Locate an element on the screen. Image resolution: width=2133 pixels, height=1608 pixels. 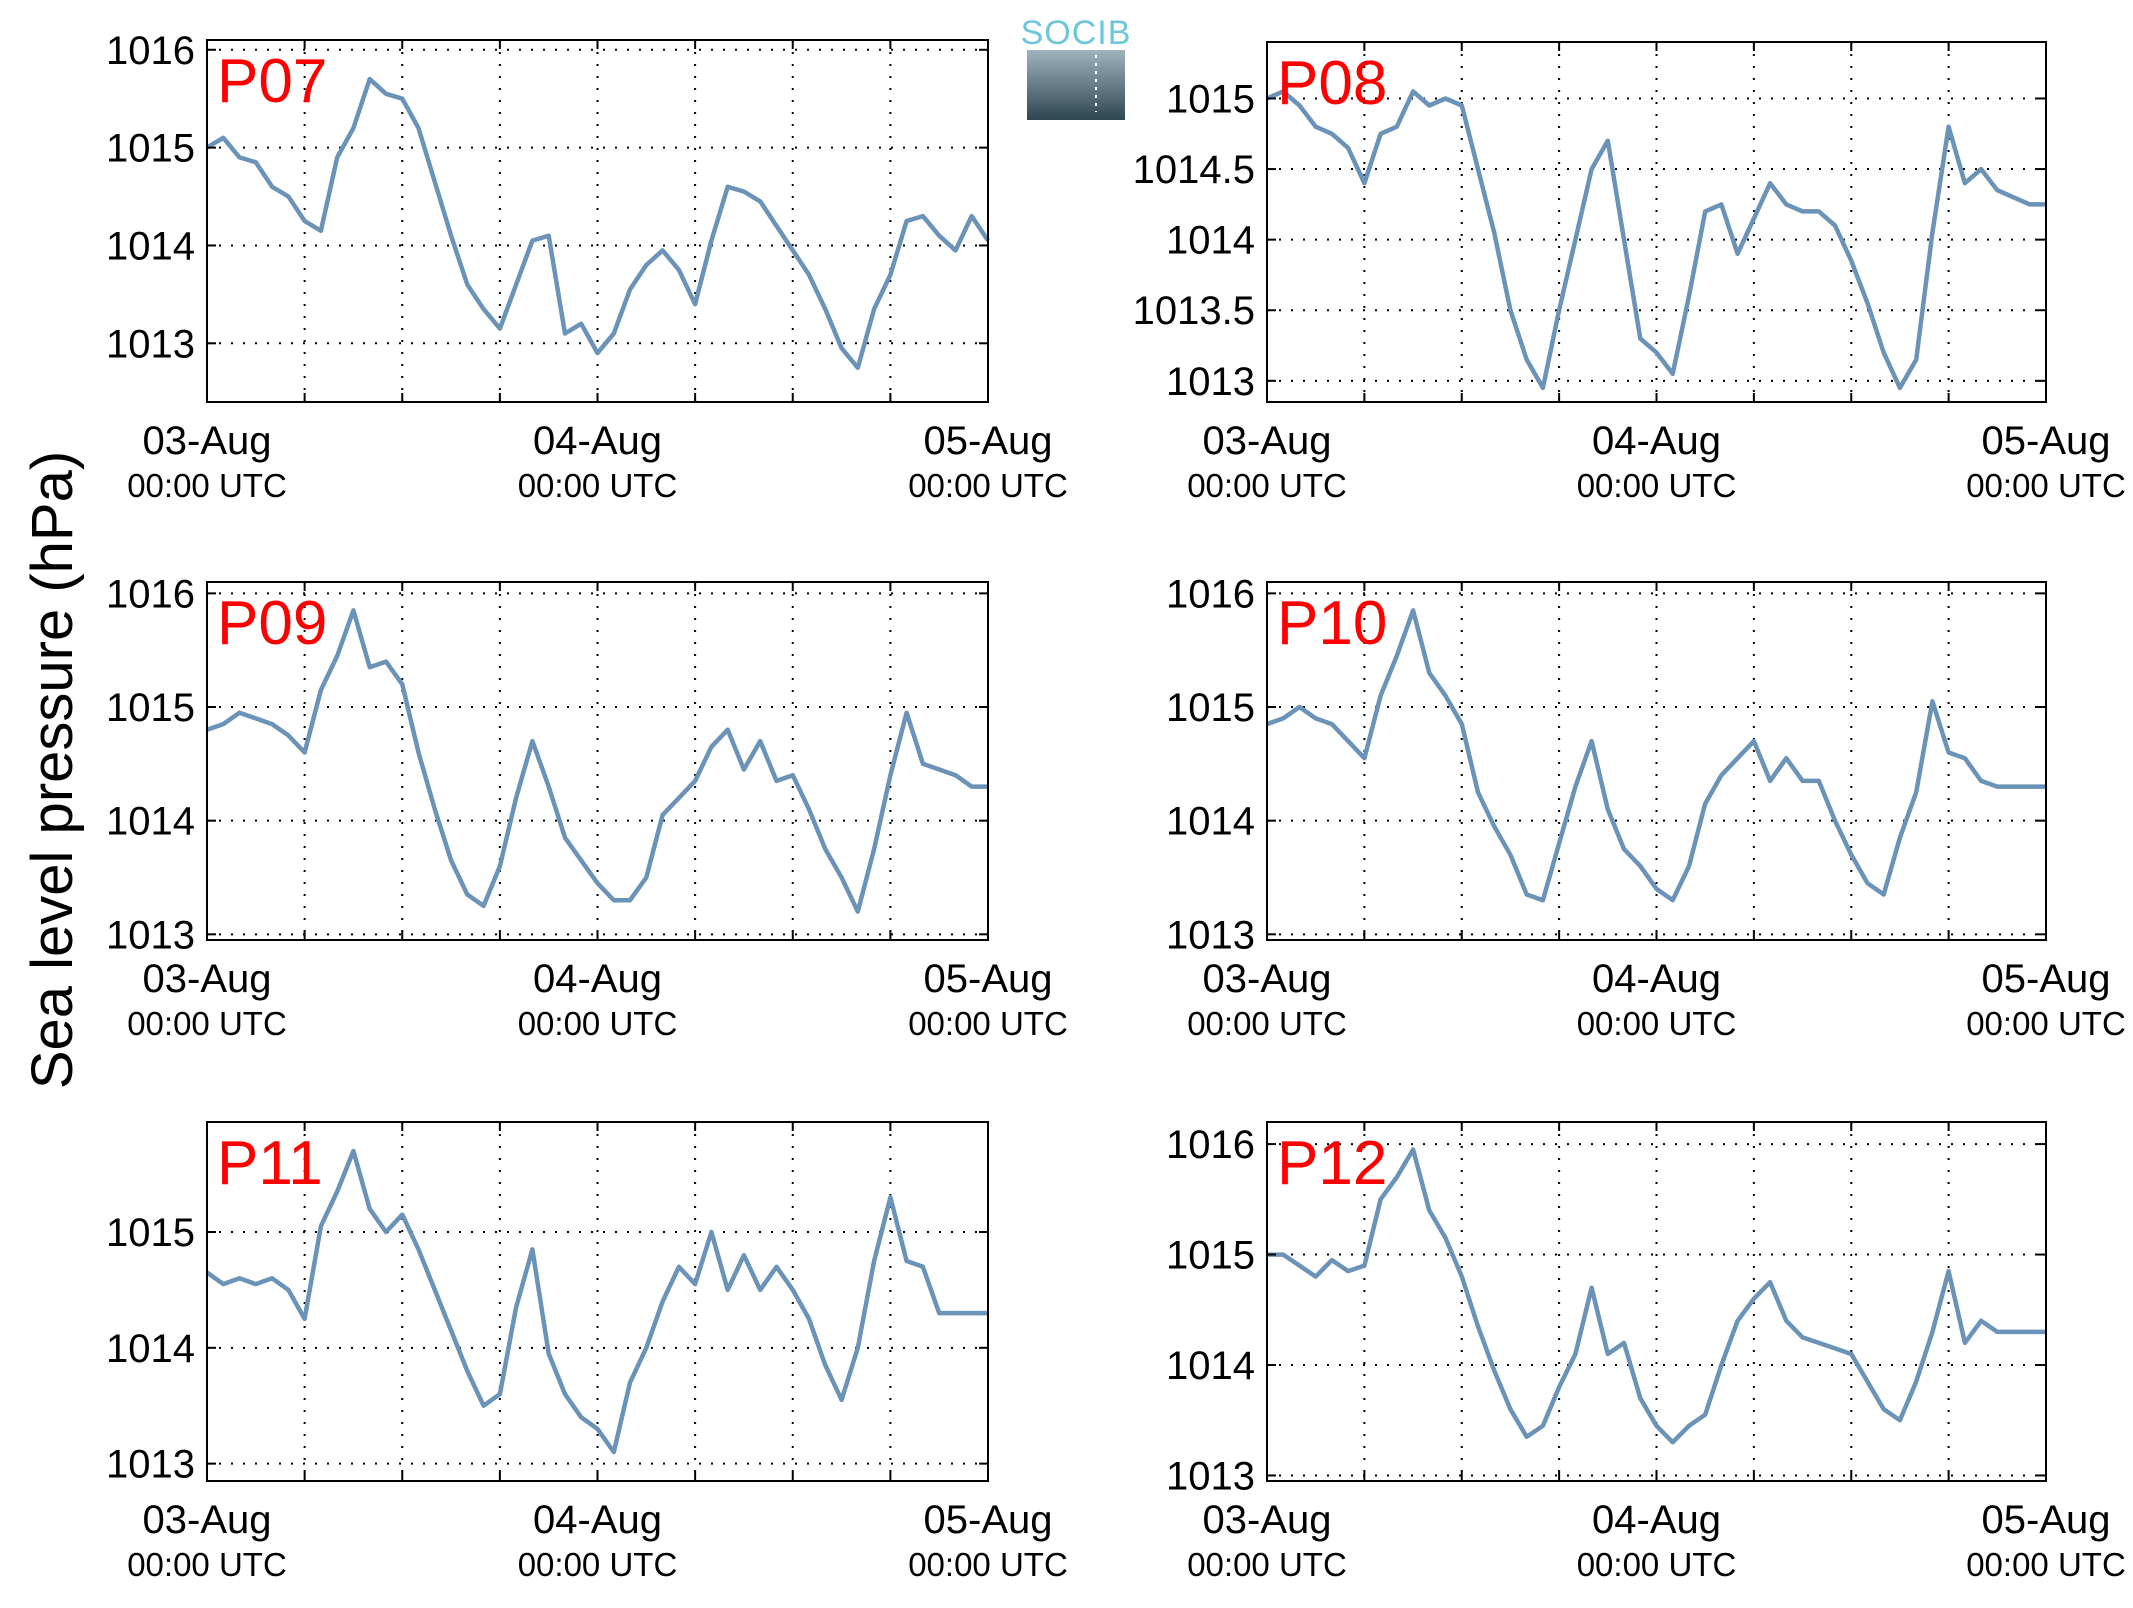
y-tick-label: 1013.5 is located at coordinates (1194, 311).